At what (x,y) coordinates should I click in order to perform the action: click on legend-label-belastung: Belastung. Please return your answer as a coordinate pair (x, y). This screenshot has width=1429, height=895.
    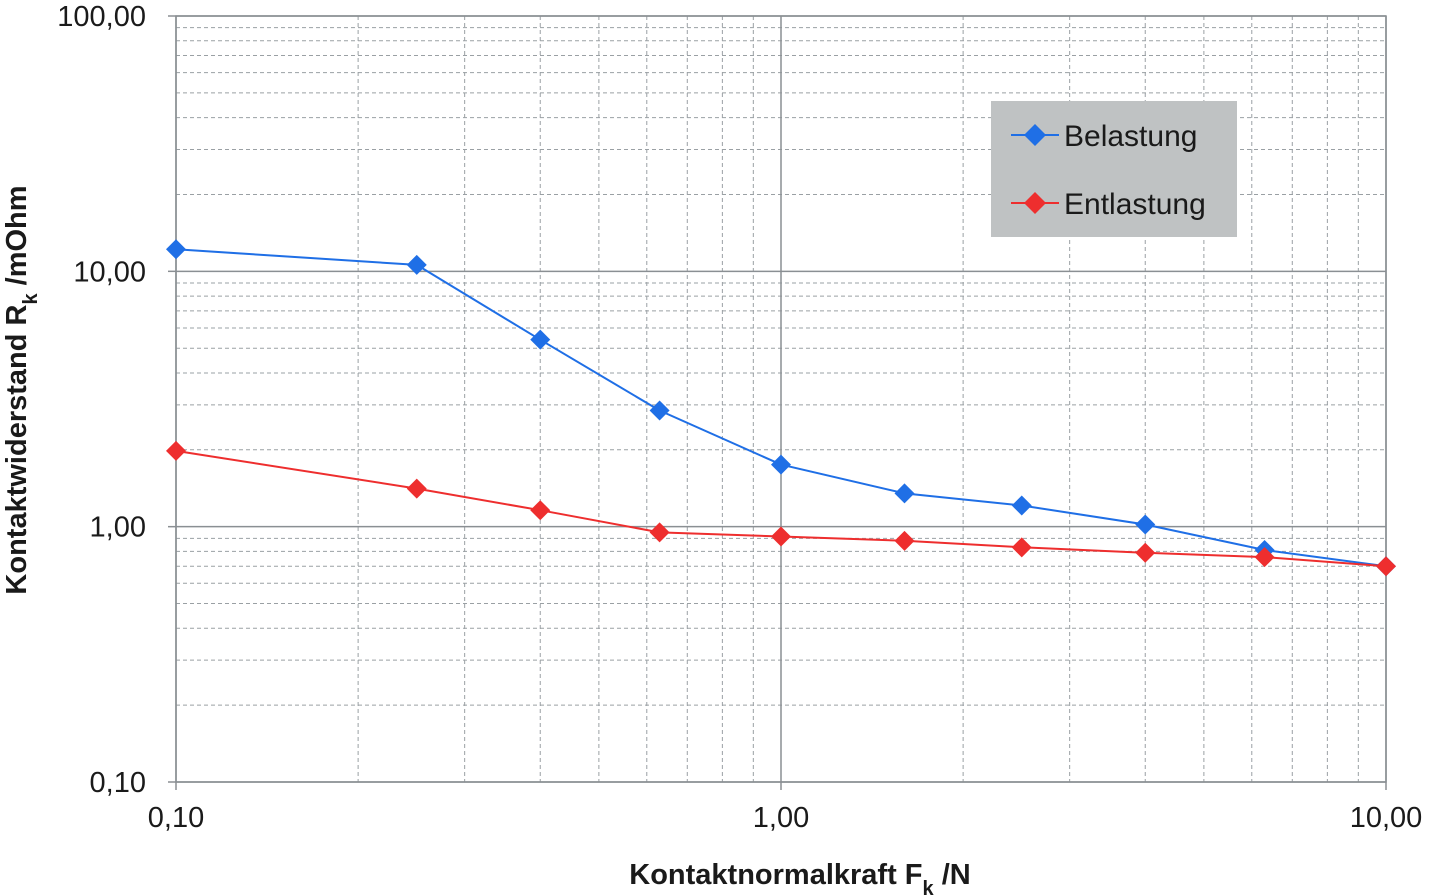
    Looking at the image, I should click on (1130, 136).